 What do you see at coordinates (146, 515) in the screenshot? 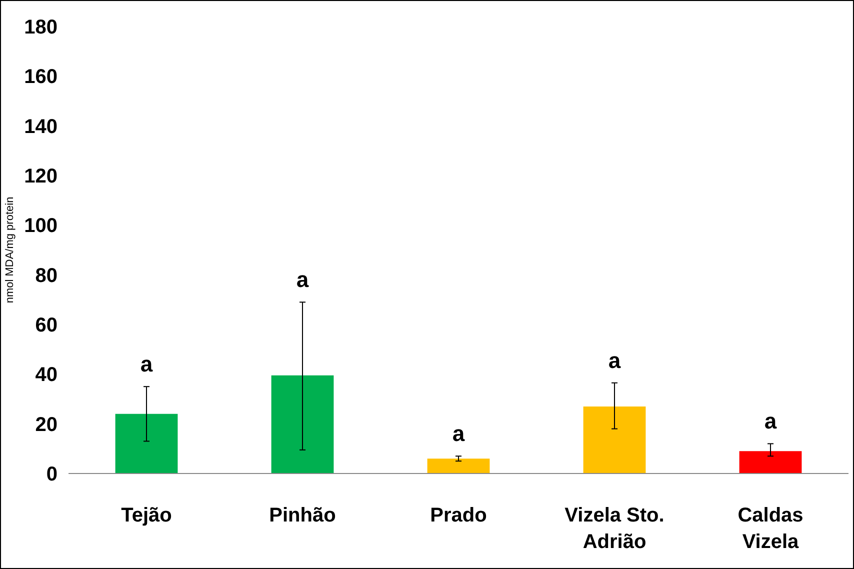
I see `x-tick-label: Tejão` at bounding box center [146, 515].